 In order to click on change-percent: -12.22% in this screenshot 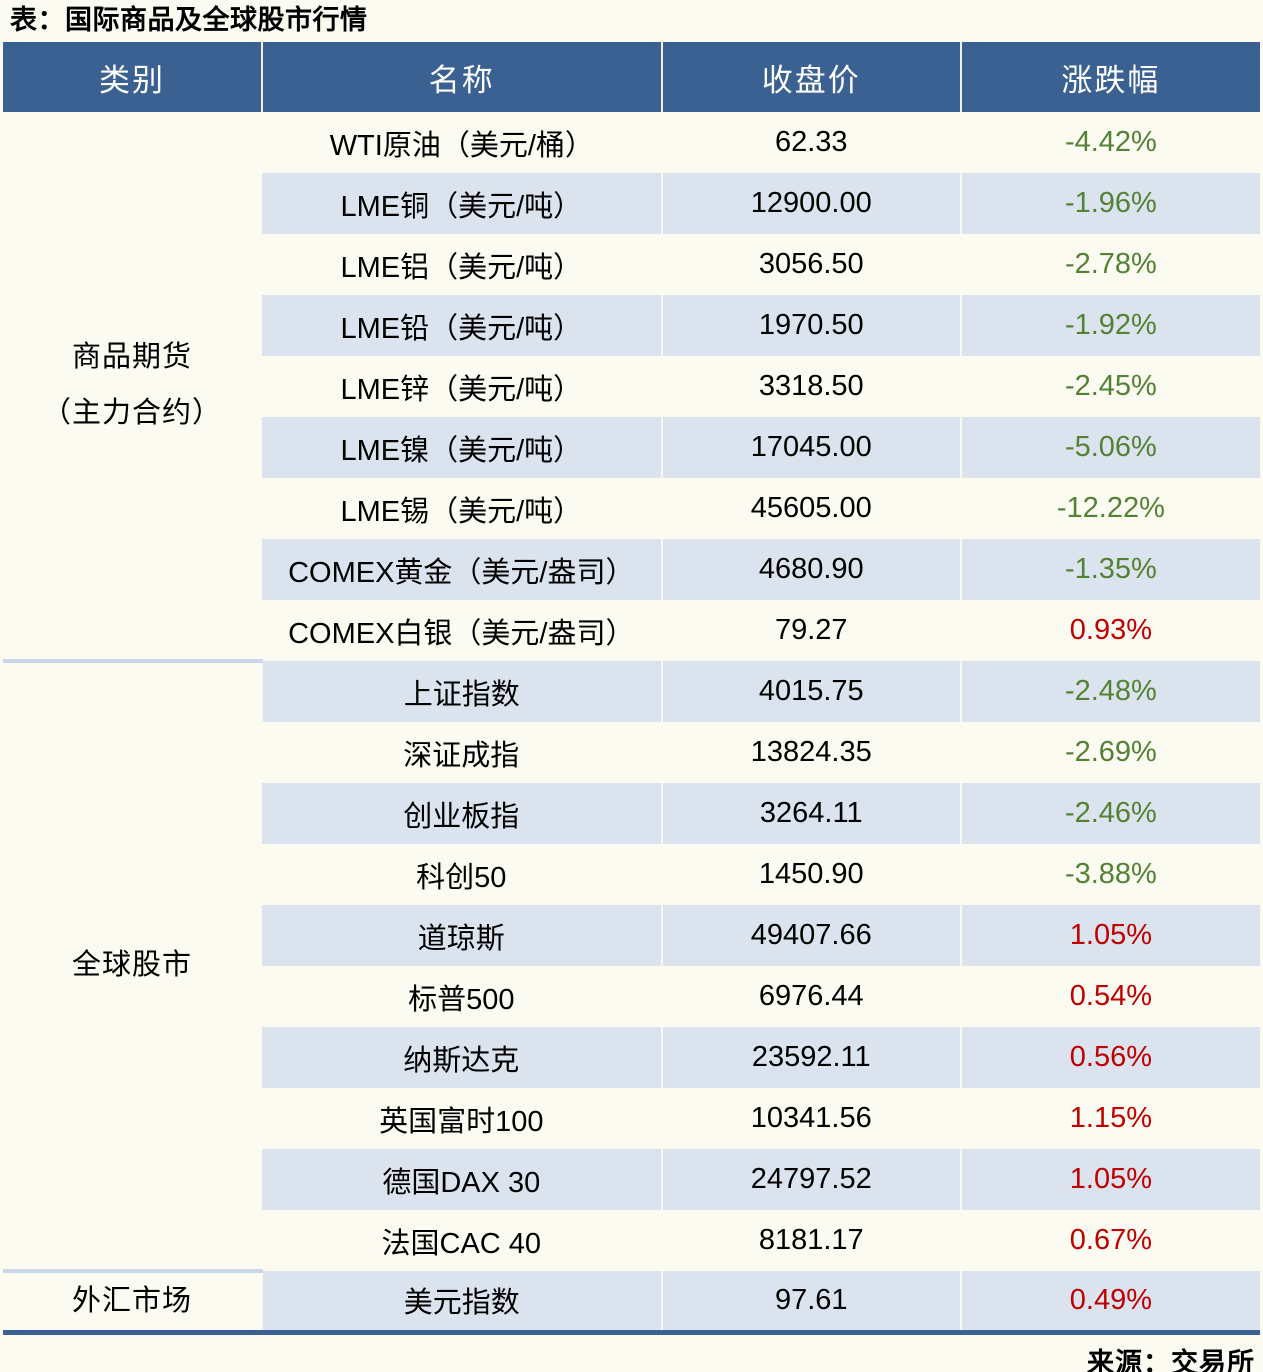, I will do `click(1109, 508)`.